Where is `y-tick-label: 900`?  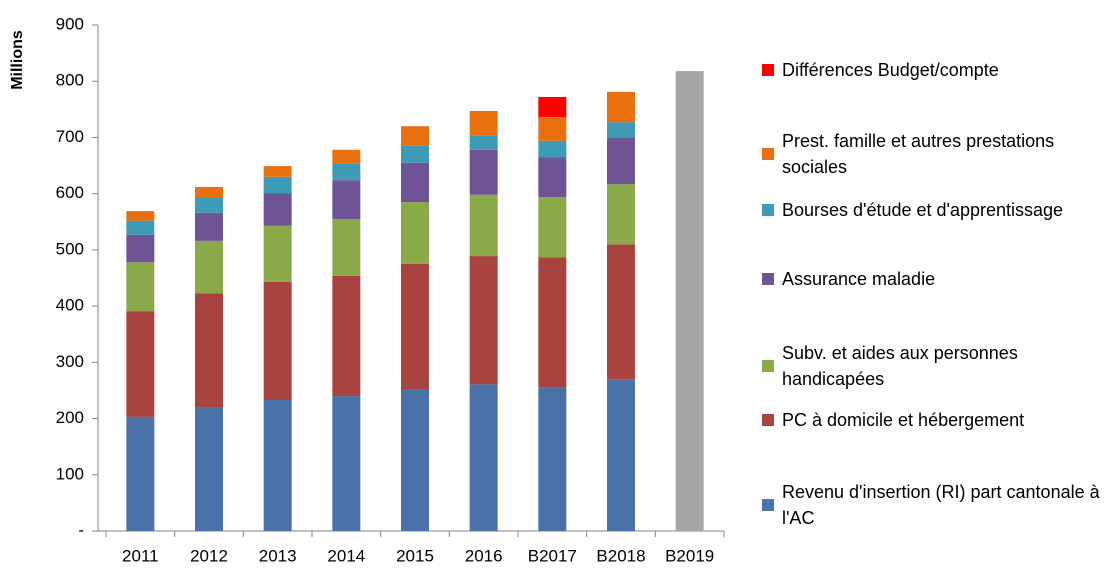
y-tick-label: 900 is located at coordinates (70, 23).